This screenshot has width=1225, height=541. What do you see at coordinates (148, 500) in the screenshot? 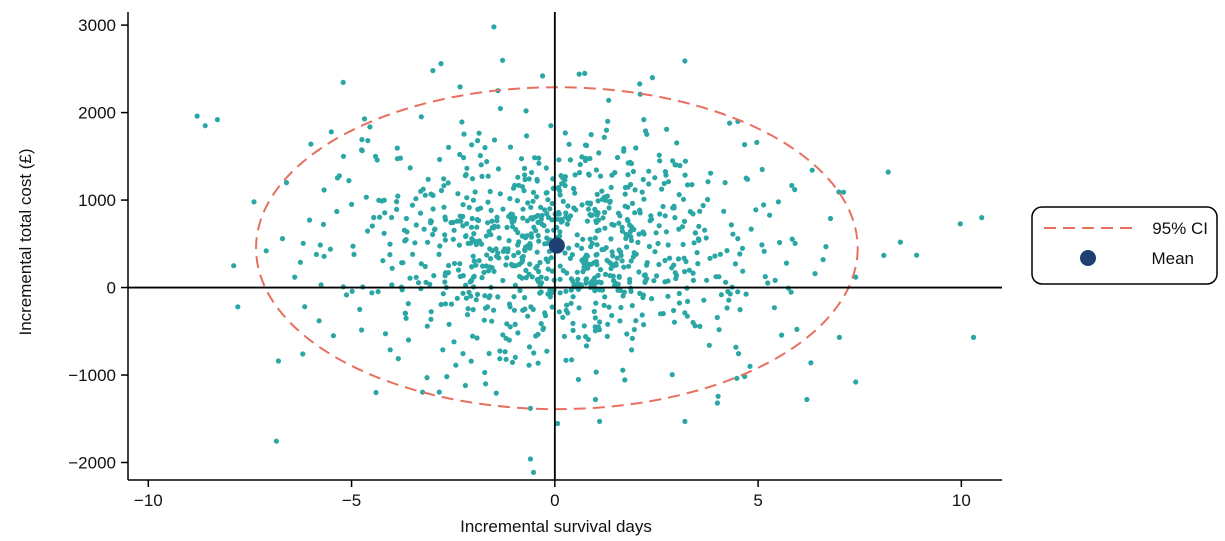
I see `x-tick-label: −10` at bounding box center [148, 500].